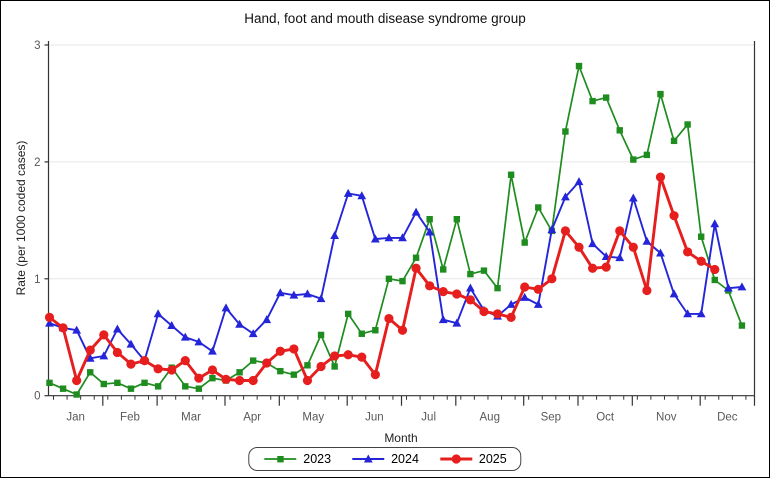 The image size is (770, 478). What do you see at coordinates (37, 163) in the screenshot?
I see `y-tick-label: 2` at bounding box center [37, 163].